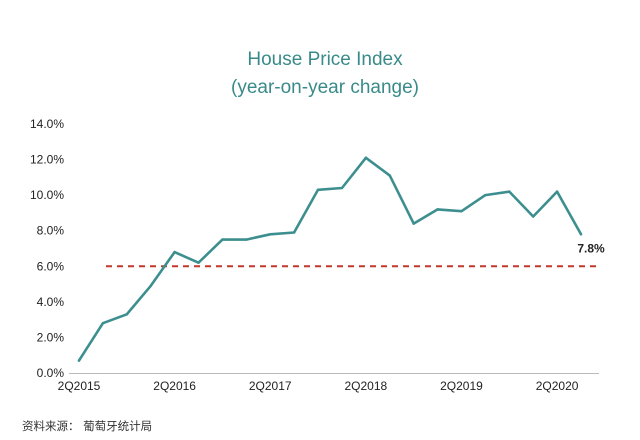 This screenshot has height=440, width=640. What do you see at coordinates (366, 386) in the screenshot?
I see `x-tick-label: 2Q2018` at bounding box center [366, 386].